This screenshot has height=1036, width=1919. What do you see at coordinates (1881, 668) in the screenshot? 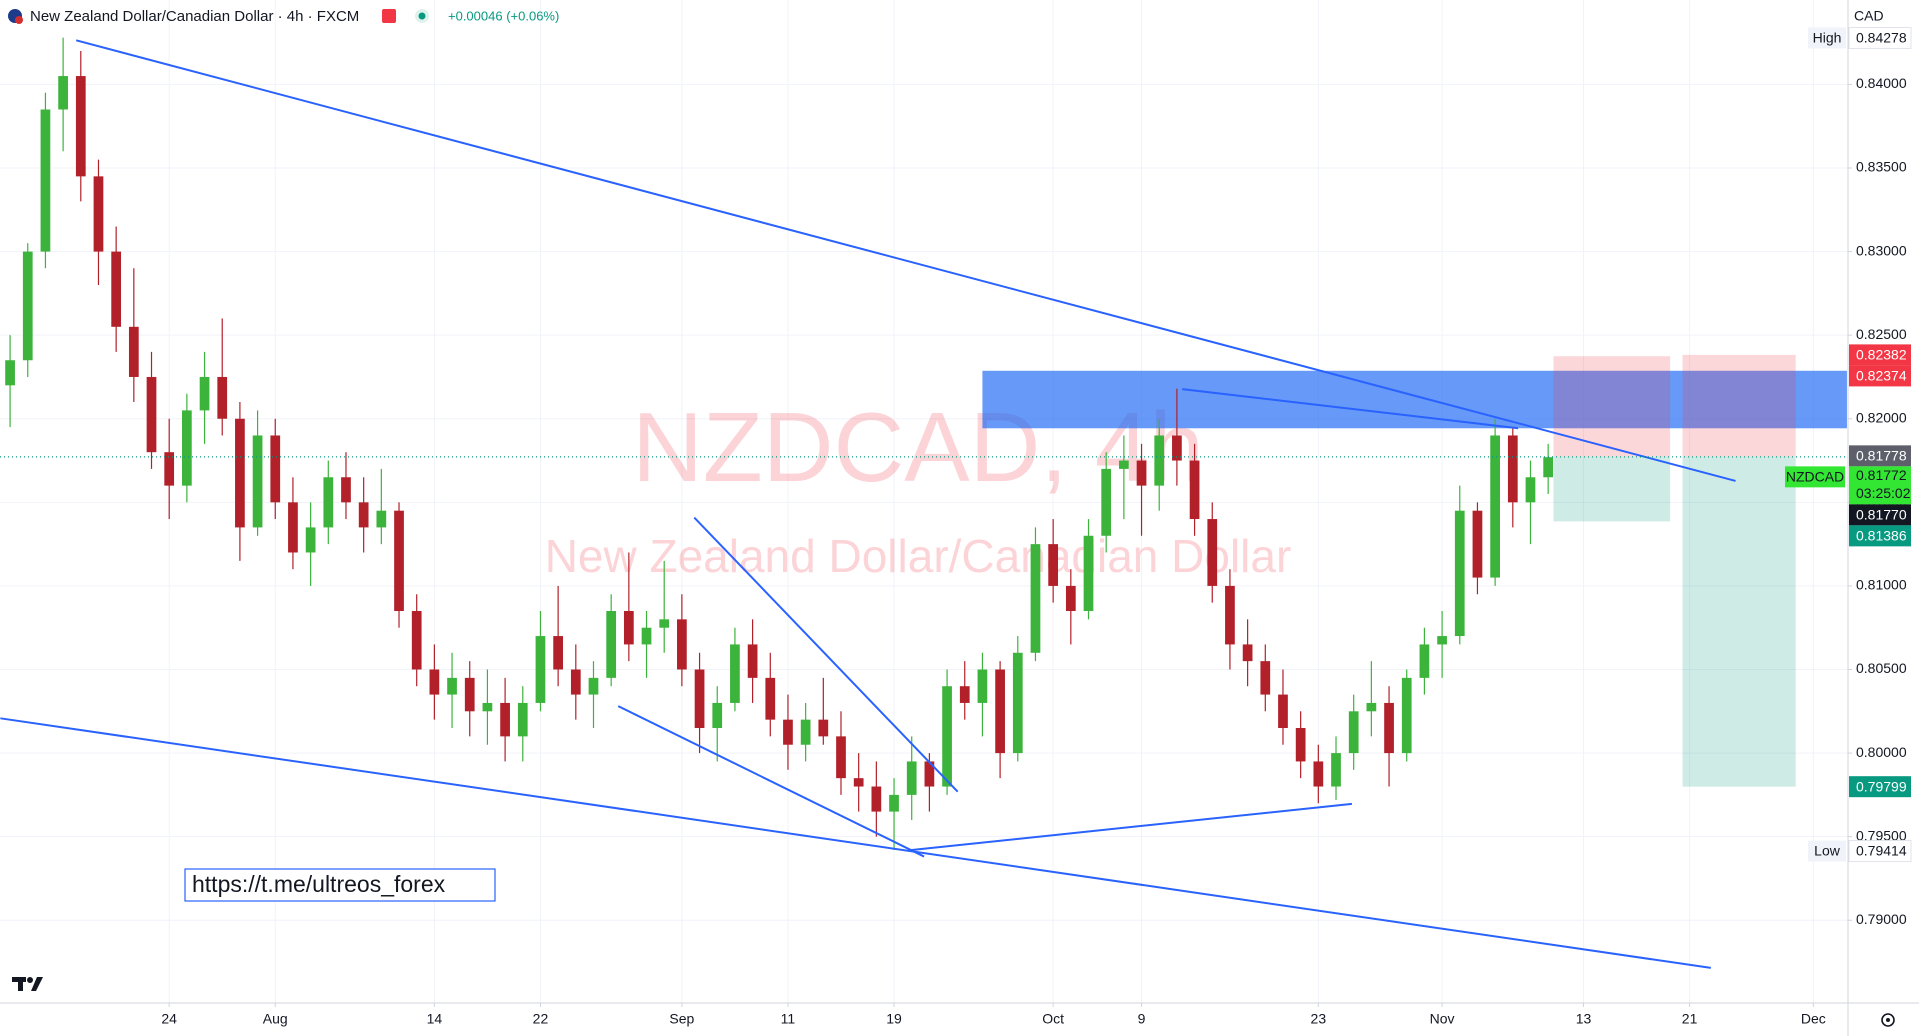
I see `y-tick-label: 0.80500` at bounding box center [1881, 668].